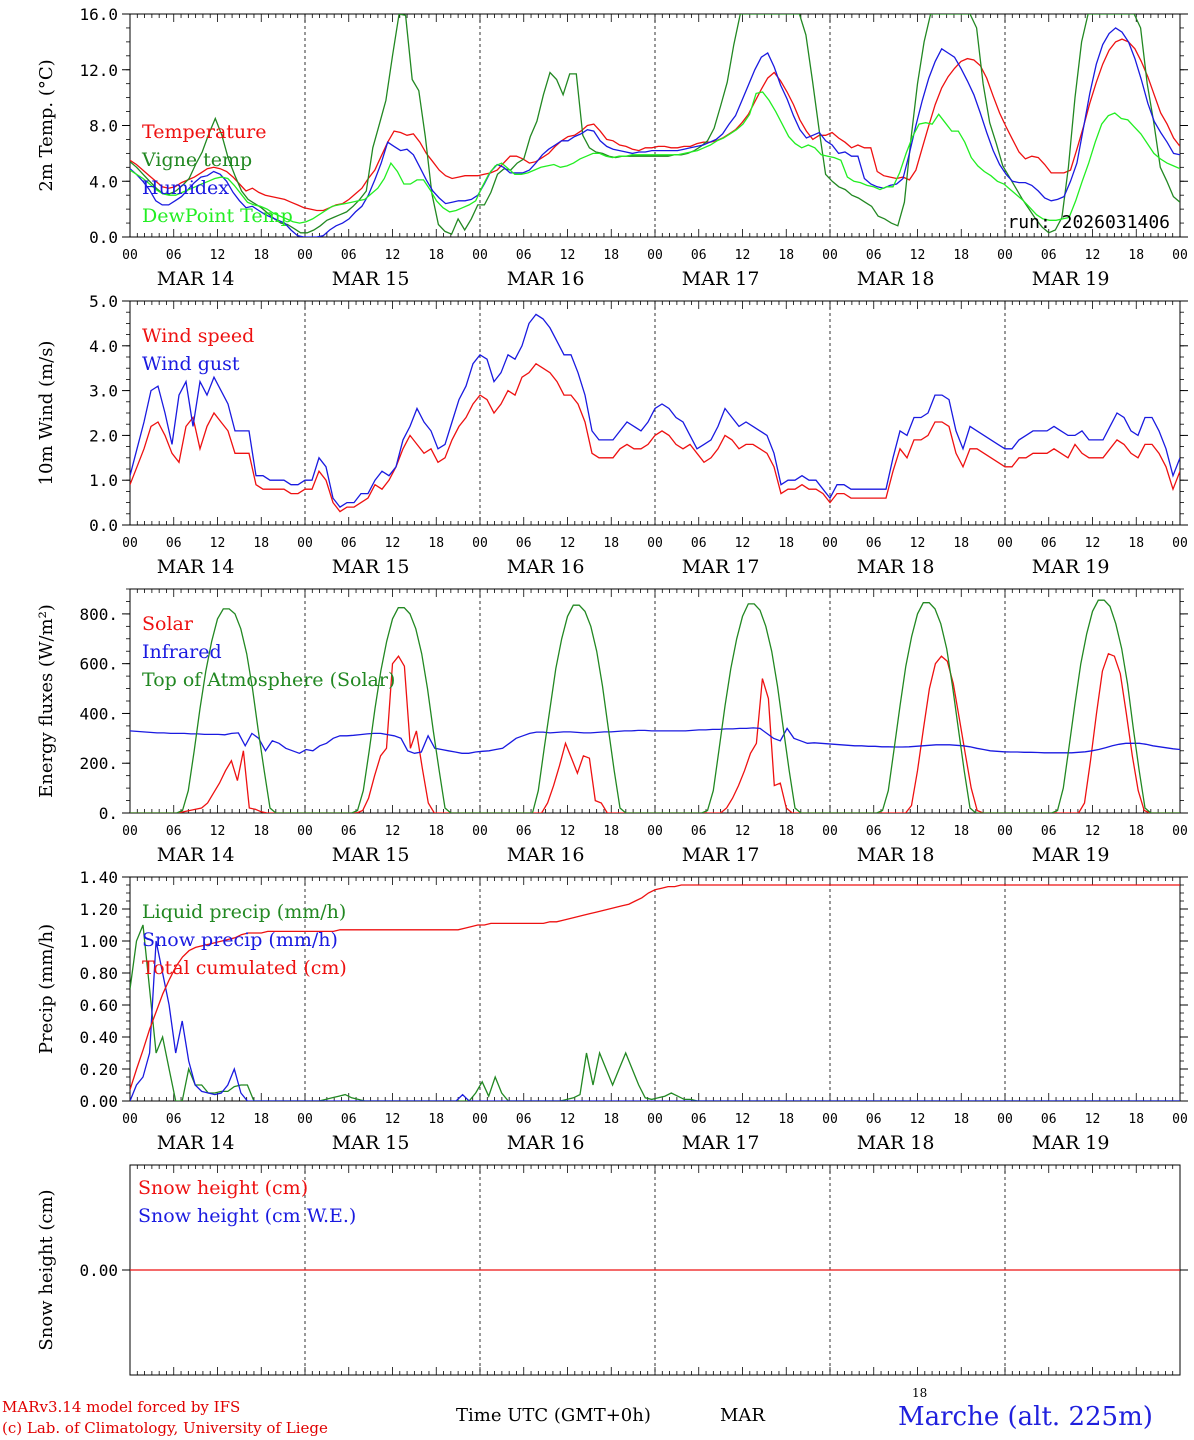 This screenshot has height=1440, width=1194. I want to click on legend-entry: Total cumulated (cm), so click(244, 968).